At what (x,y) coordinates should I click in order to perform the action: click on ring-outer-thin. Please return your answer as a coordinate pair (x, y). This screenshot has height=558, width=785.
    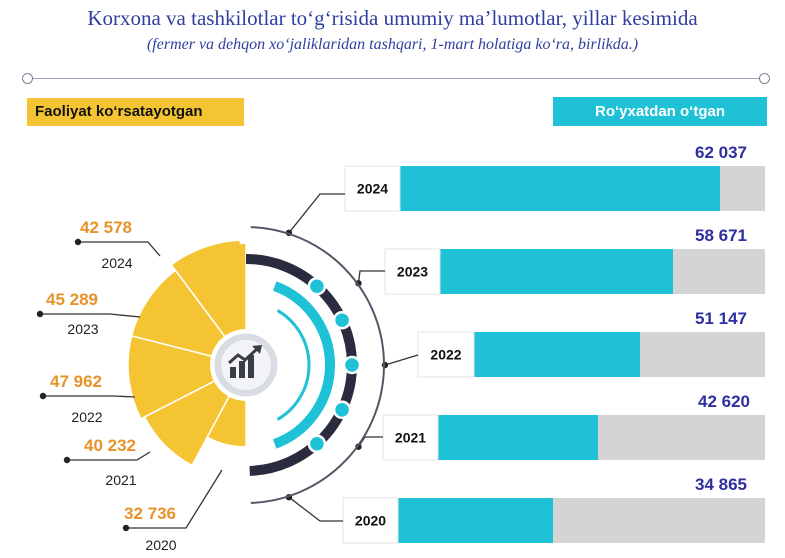
    Looking at the image, I should click on (318, 365).